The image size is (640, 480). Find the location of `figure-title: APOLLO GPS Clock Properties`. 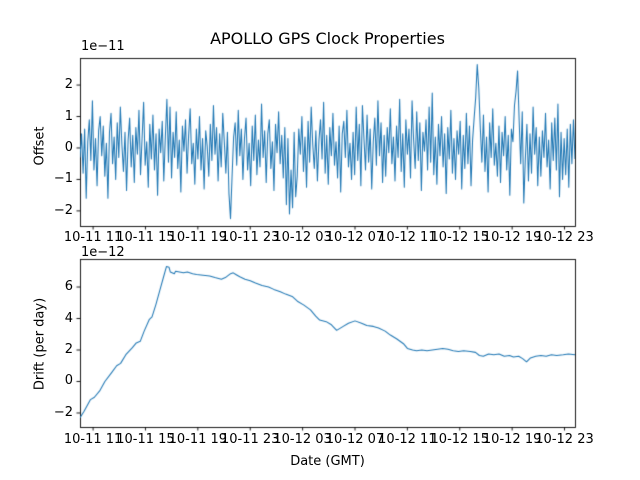

figure-title: APOLLO GPS Clock Properties is located at coordinates (327, 38).